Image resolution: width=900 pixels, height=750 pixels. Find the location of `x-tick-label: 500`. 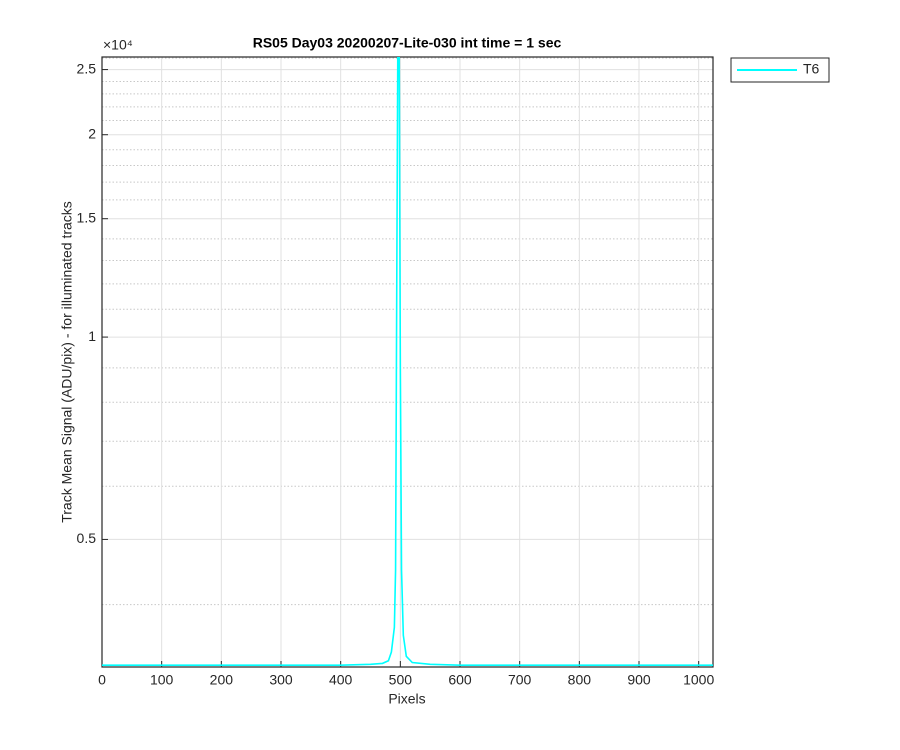

x-tick-label: 500 is located at coordinates (401, 680).